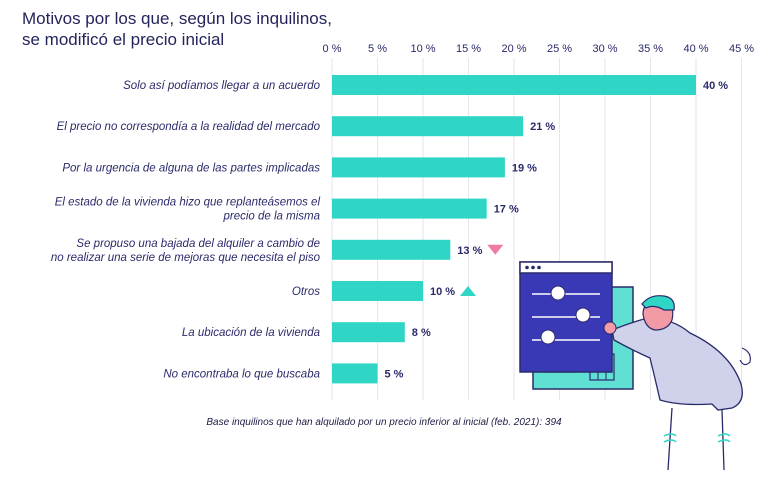 This screenshot has height=477, width=768. Describe the element at coordinates (442, 292) in the screenshot. I see `value-label: 10 %` at that location.